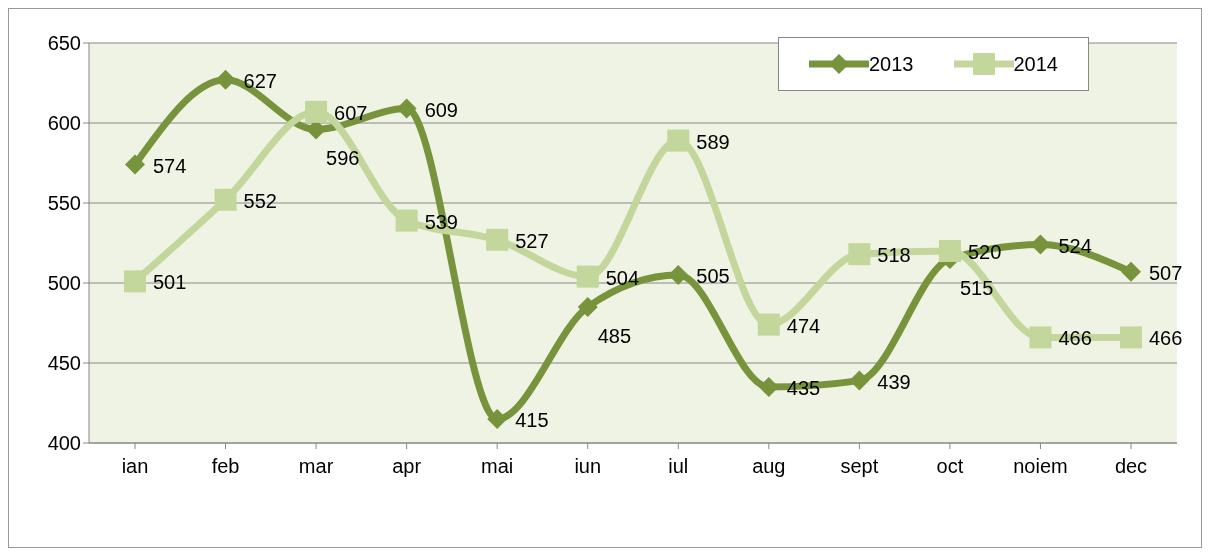 The image size is (1209, 556). Describe the element at coordinates (532, 420) in the screenshot. I see `data-label: 415` at that location.